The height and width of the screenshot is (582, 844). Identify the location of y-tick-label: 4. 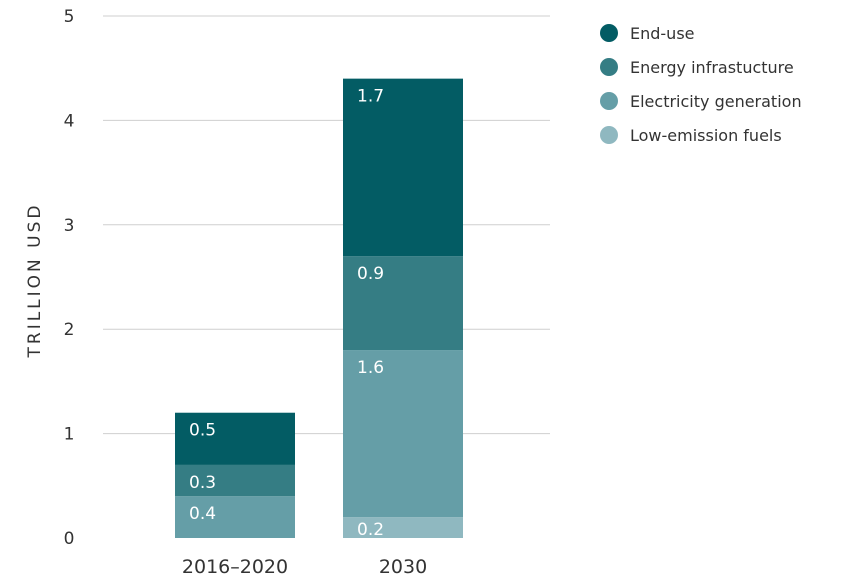
(69, 121).